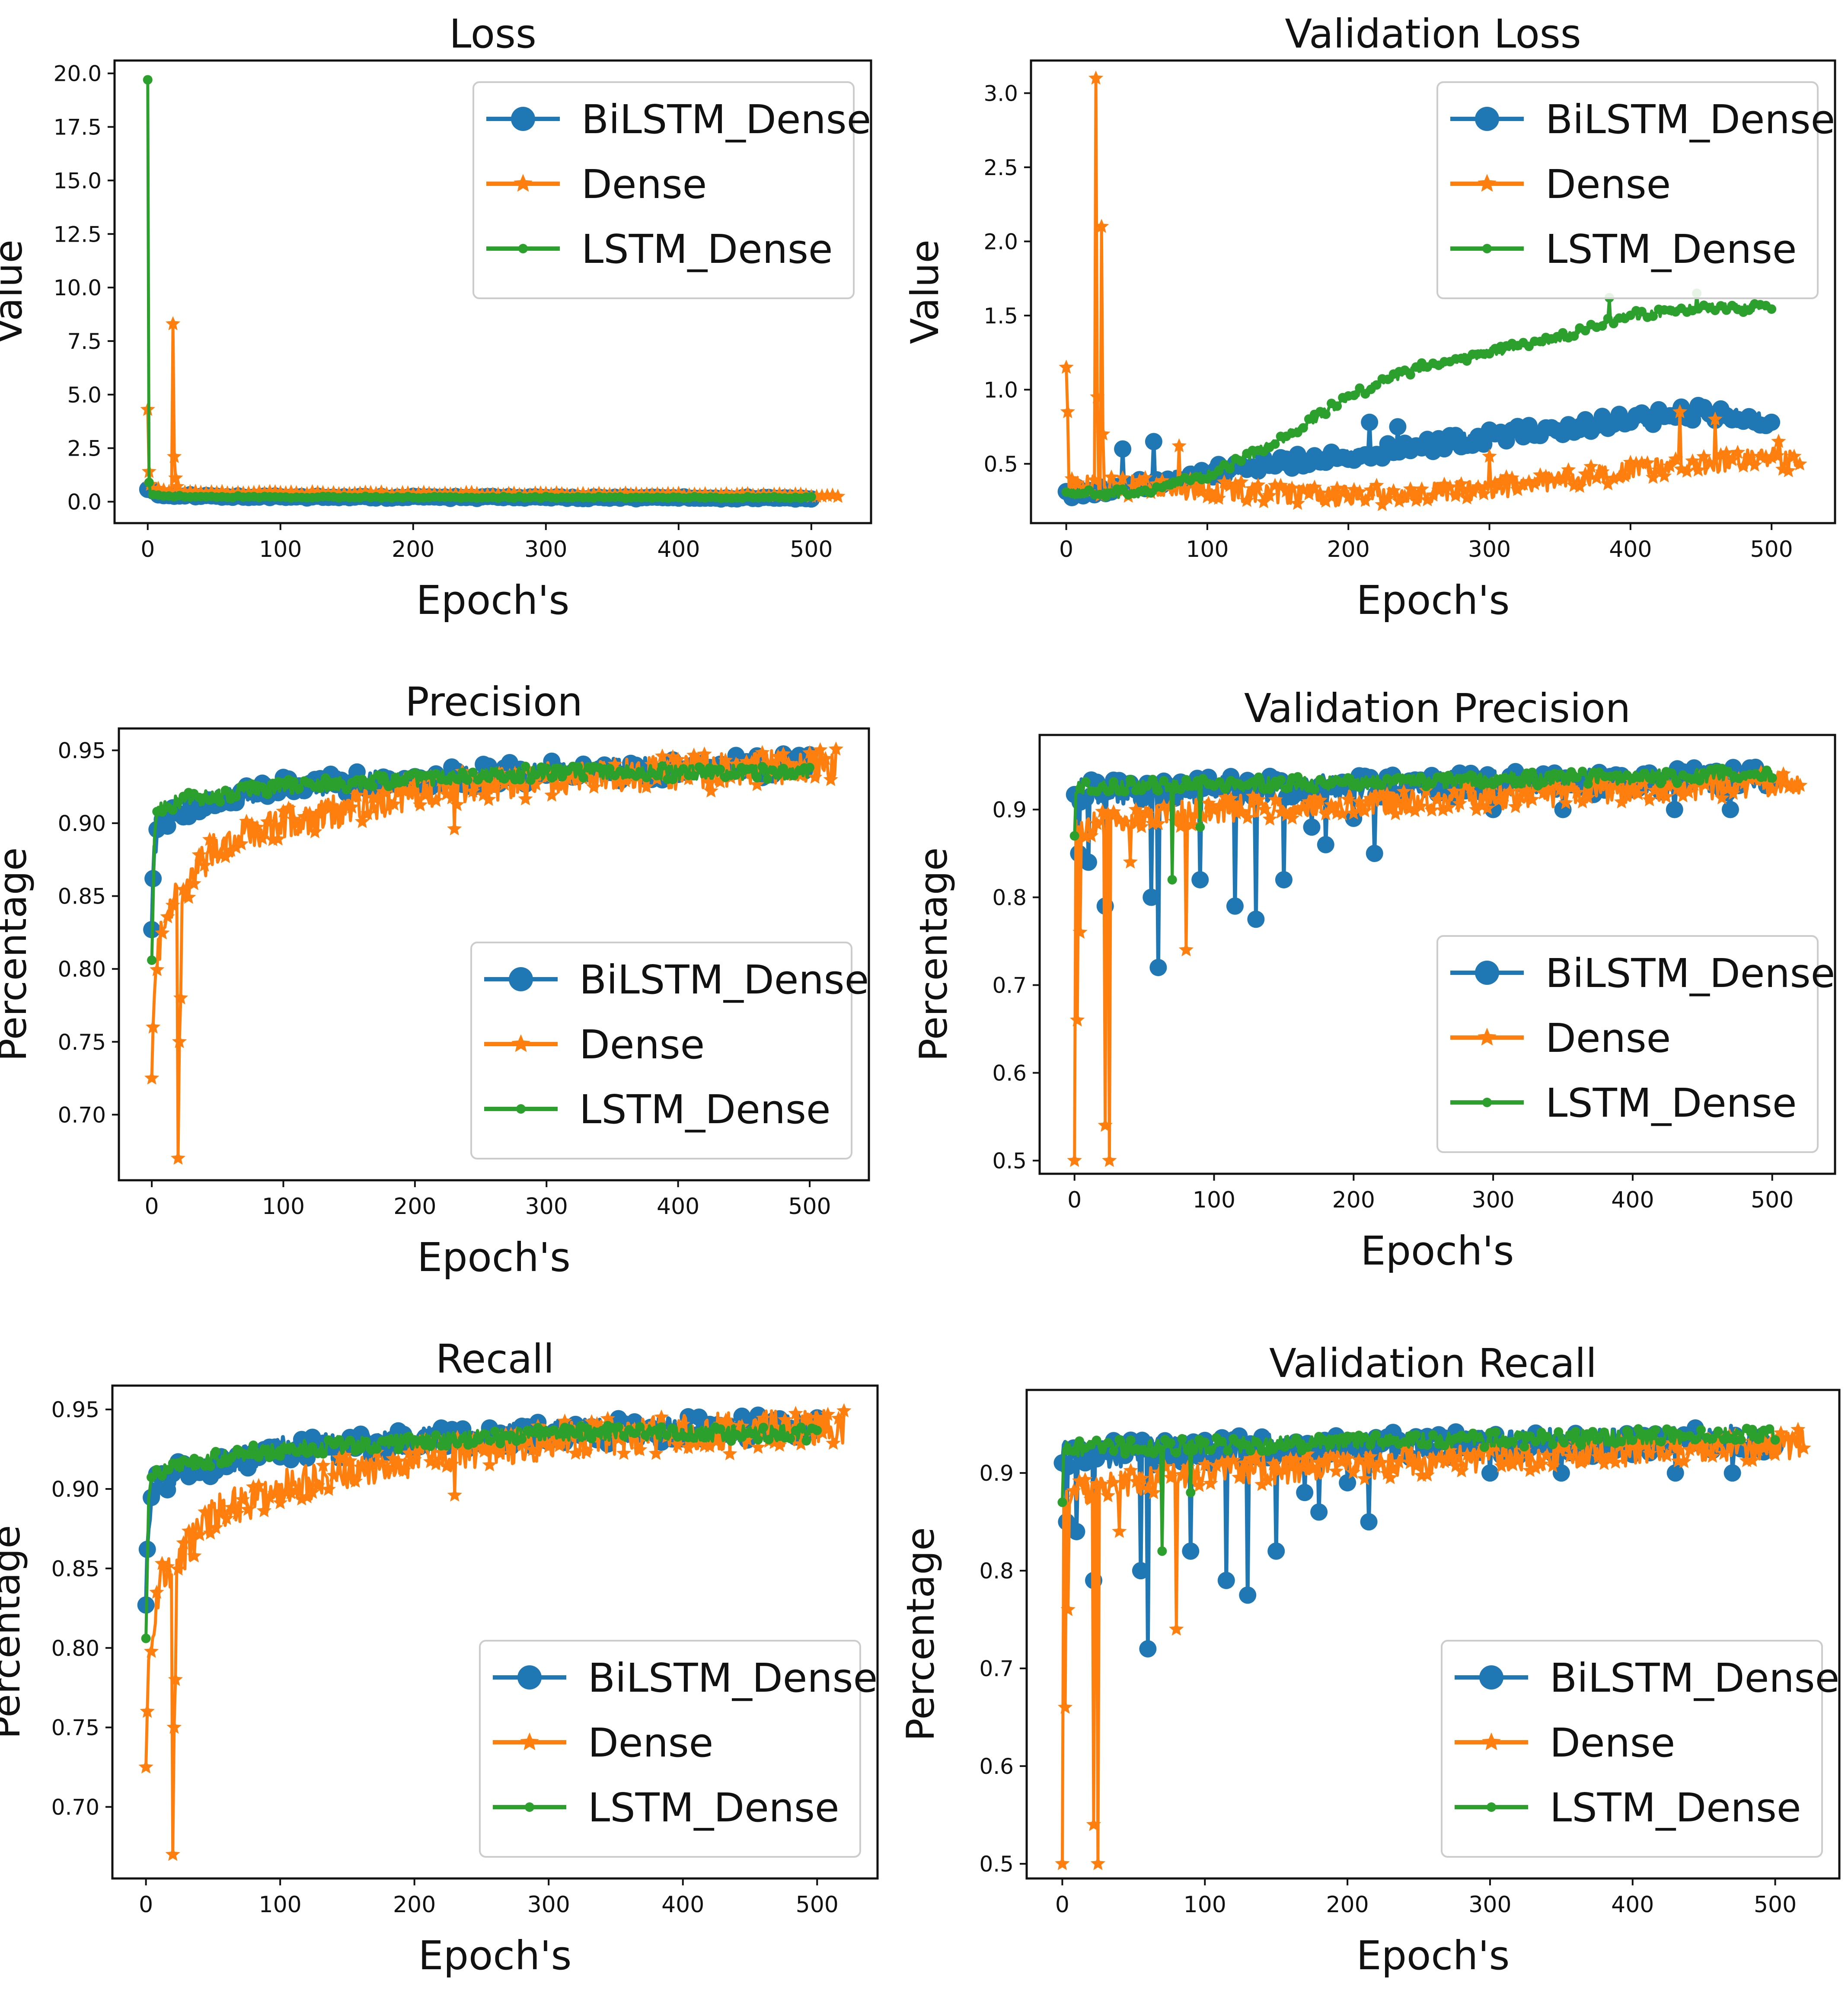 The width and height of the screenshot is (1848, 1990). Describe the element at coordinates (493, 600) in the screenshot. I see `x-axis-label: Epoch's` at that location.